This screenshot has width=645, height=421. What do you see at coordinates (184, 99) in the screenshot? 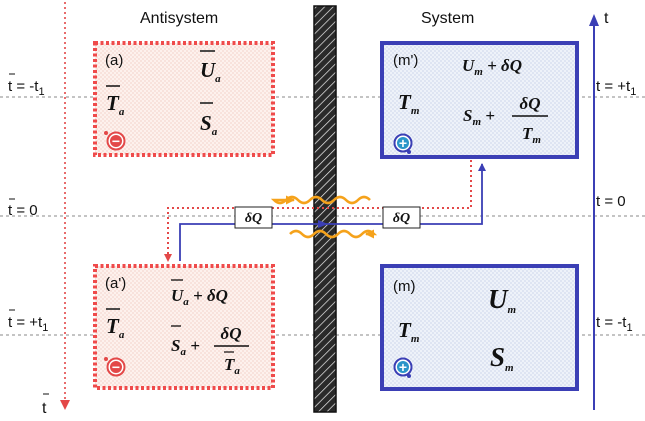
I see `box-a` at bounding box center [184, 99].